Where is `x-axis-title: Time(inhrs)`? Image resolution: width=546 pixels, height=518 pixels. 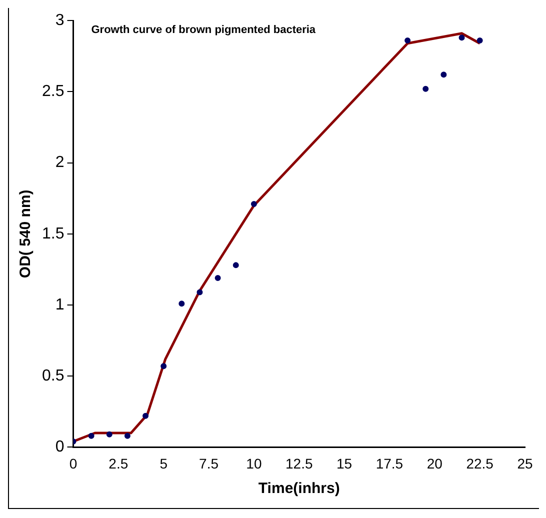
x-axis-title: Time(inhrs) is located at coordinates (299, 489).